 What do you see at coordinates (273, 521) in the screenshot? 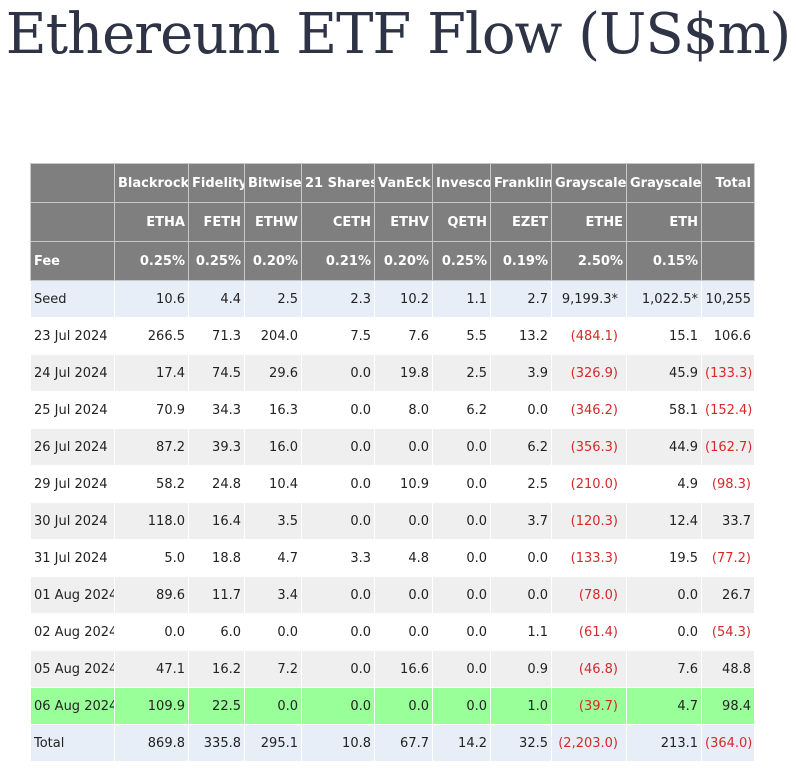
I see `table-cell: 3.5` at bounding box center [273, 521].